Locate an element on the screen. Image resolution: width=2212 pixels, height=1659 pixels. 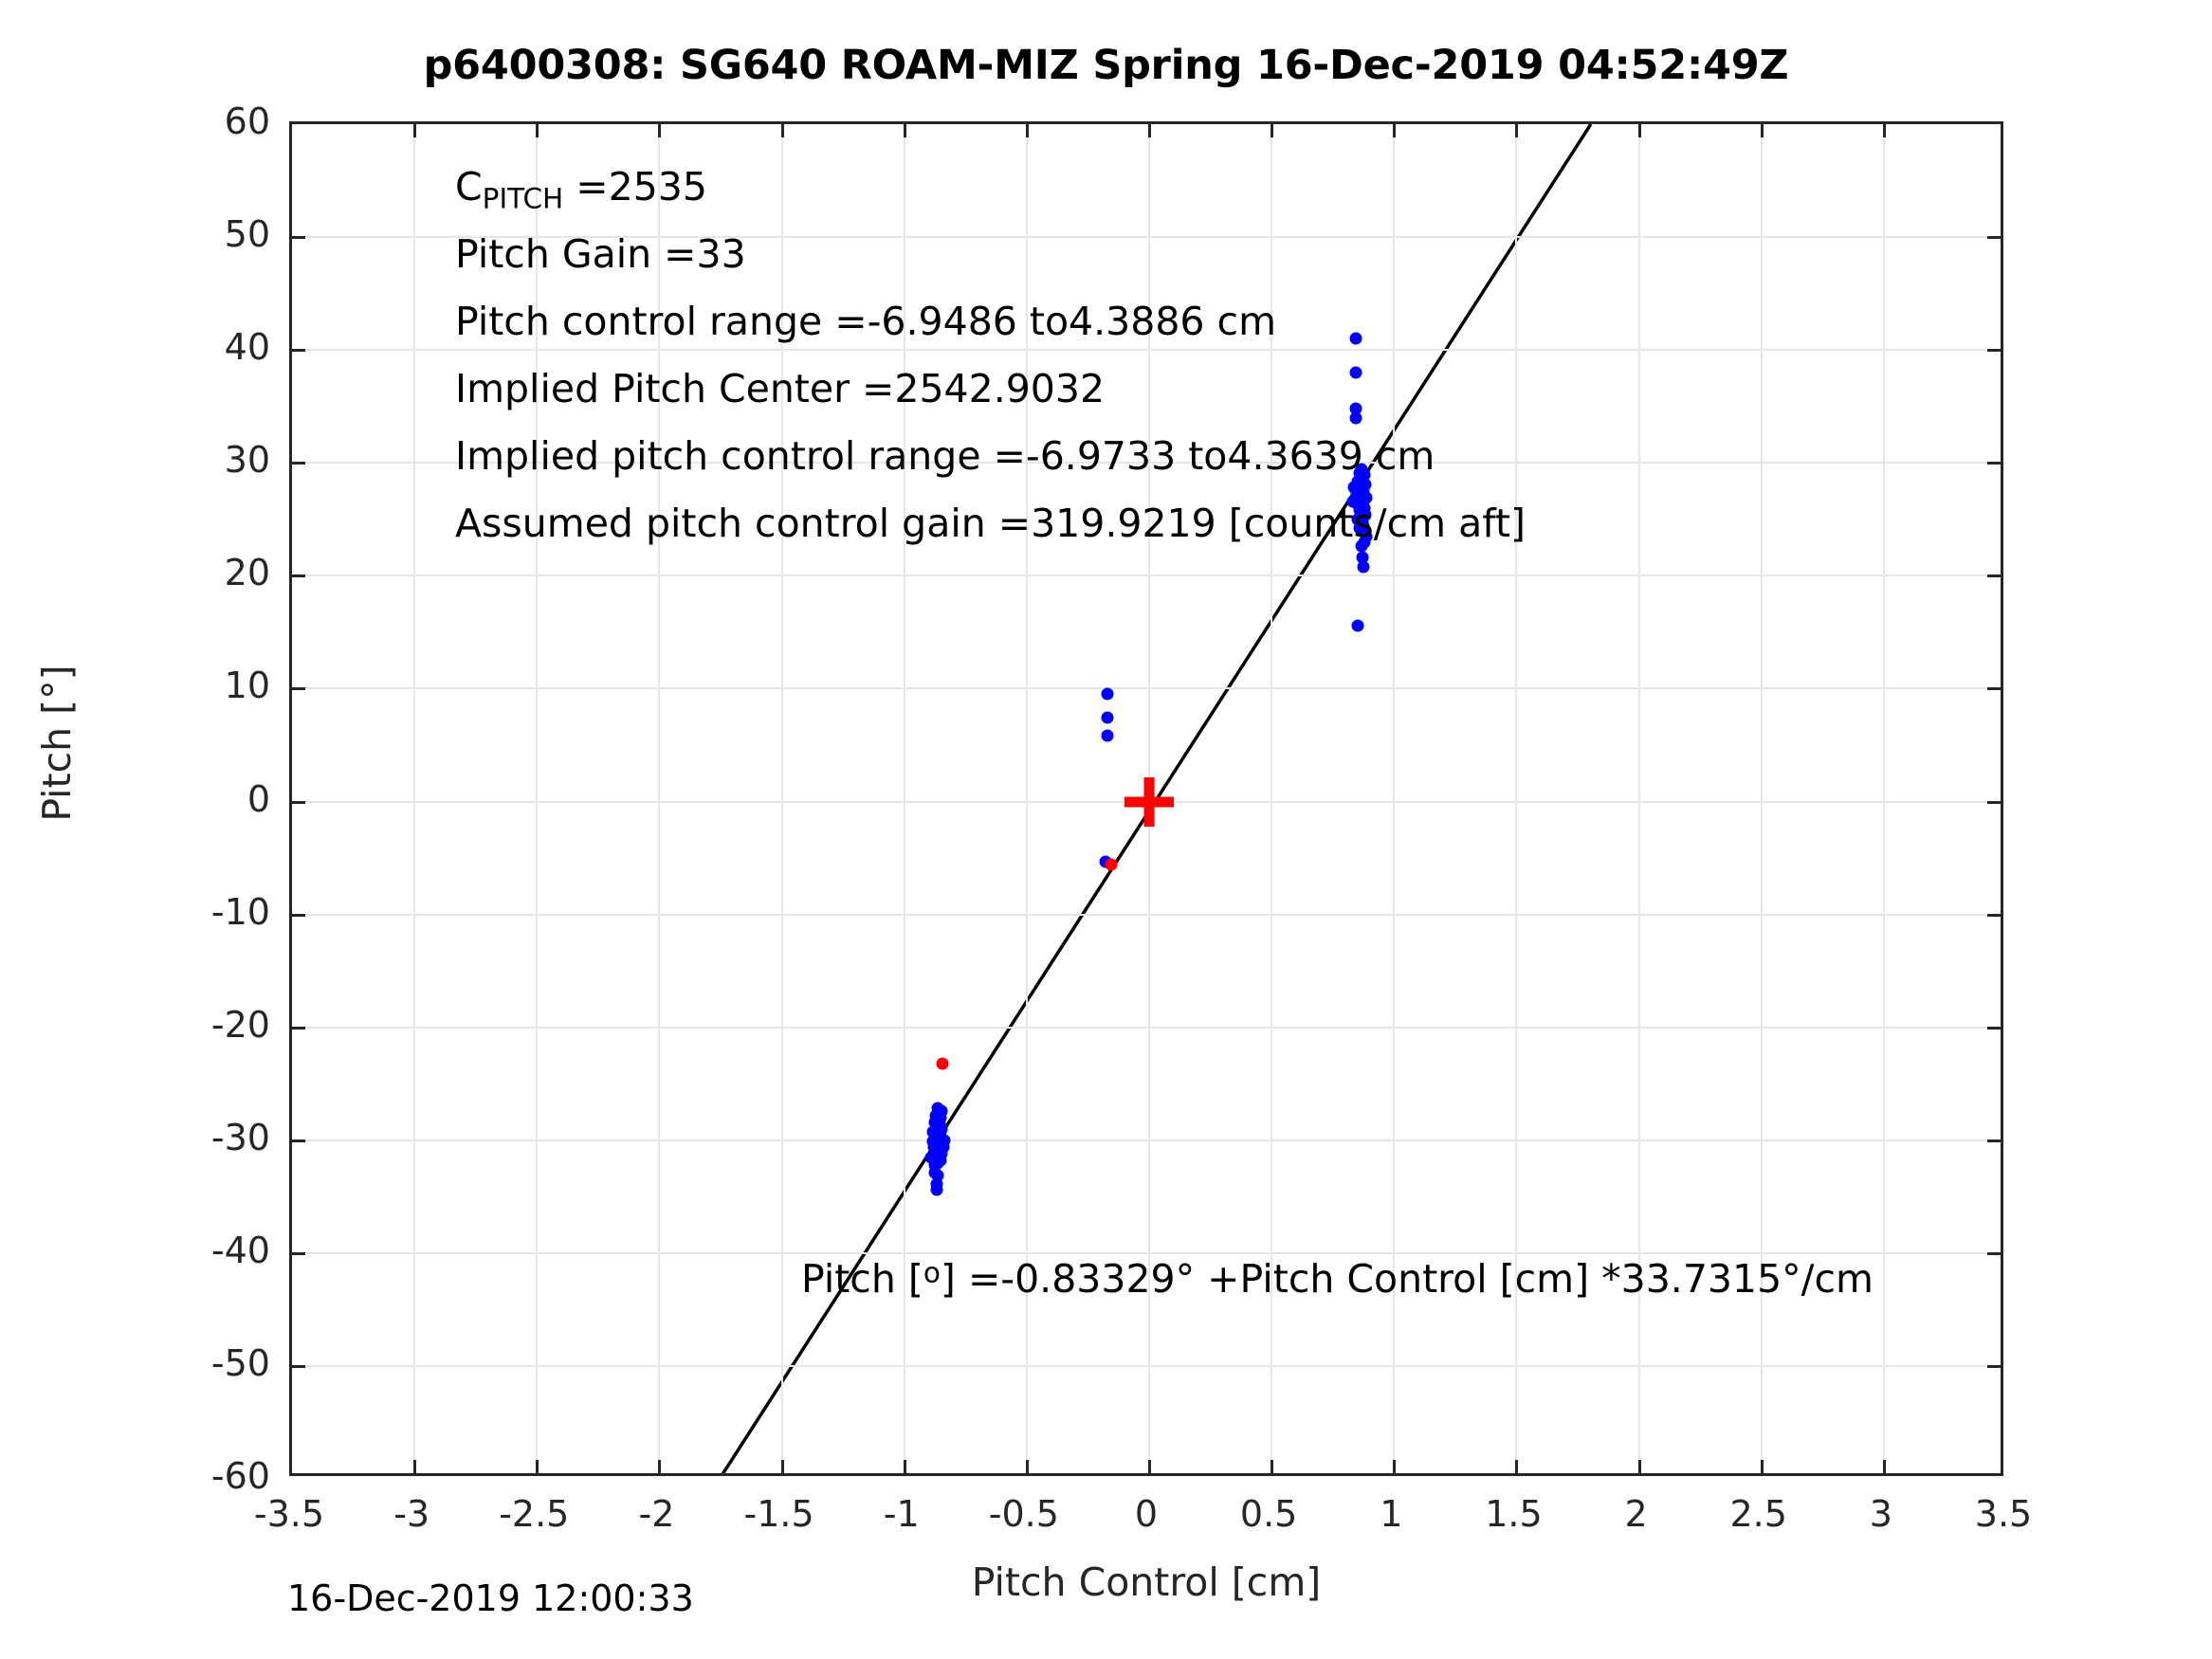
annotation-c-pitch: CPITCH =2535 is located at coordinates (990, 187).